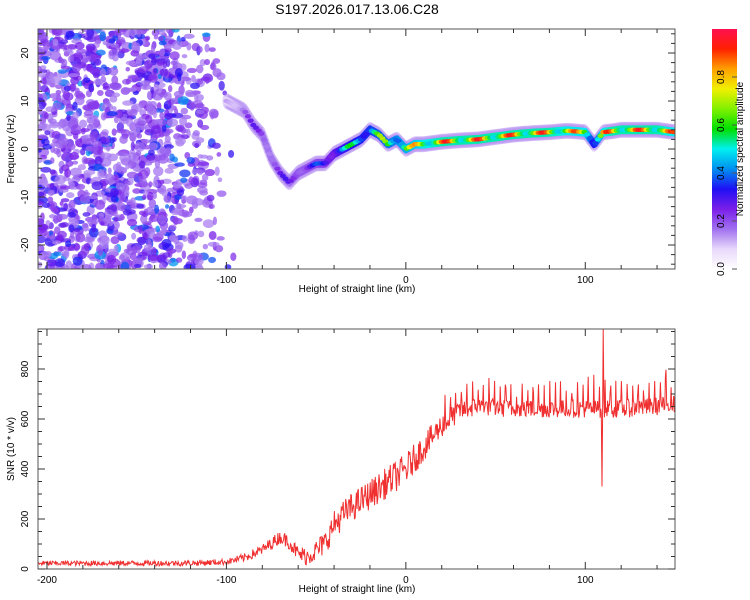 This screenshot has height=600, width=750. I want to click on colorbar-tick-label: 0.0, so click(721, 269).